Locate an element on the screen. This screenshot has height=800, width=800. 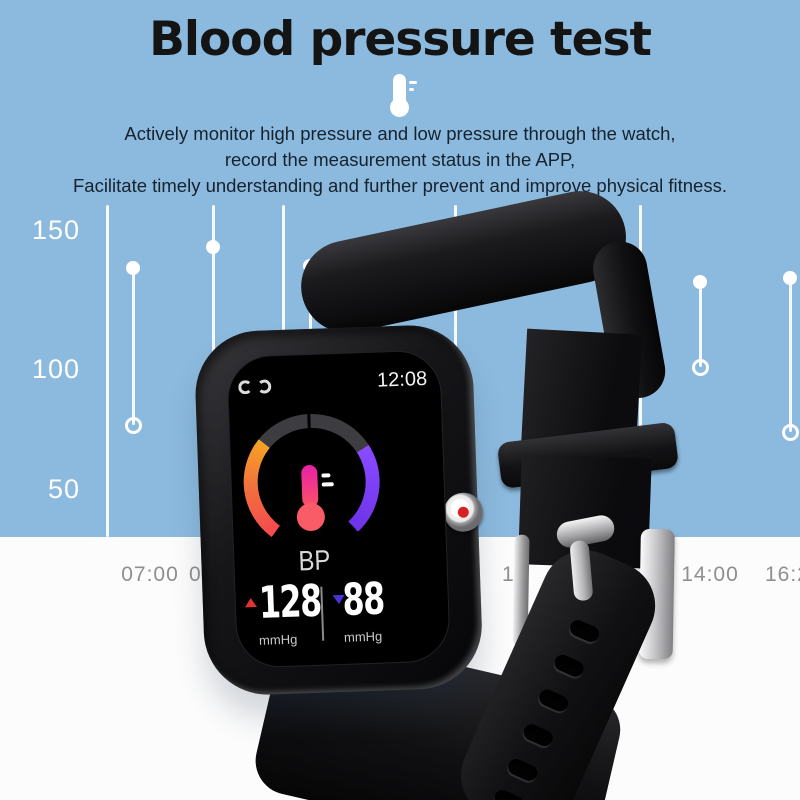
systolic-up-arrow-icon is located at coordinates (250, 602).